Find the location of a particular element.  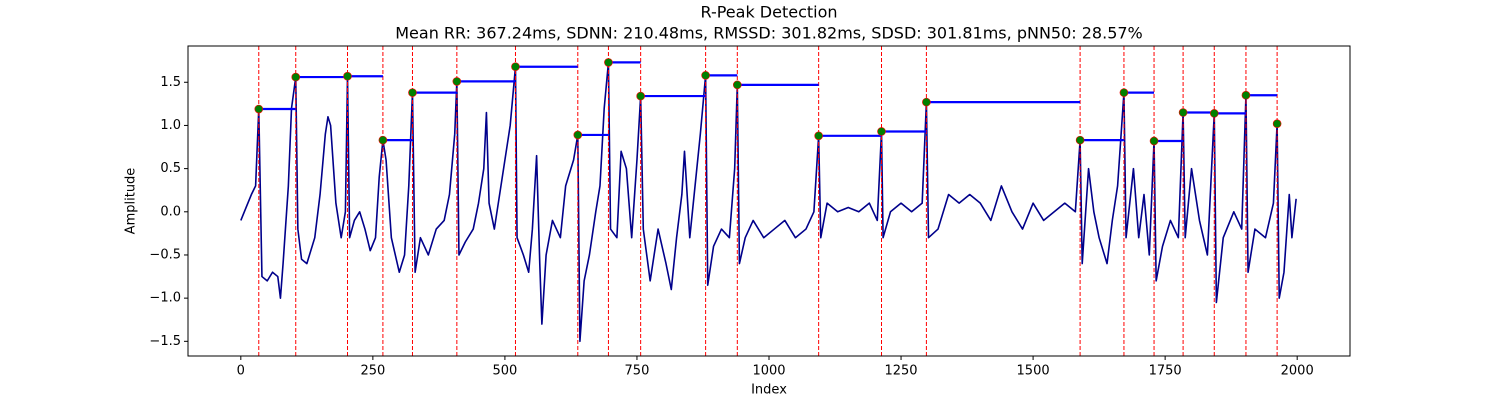

x-tick-label: 0 is located at coordinates (241, 371).